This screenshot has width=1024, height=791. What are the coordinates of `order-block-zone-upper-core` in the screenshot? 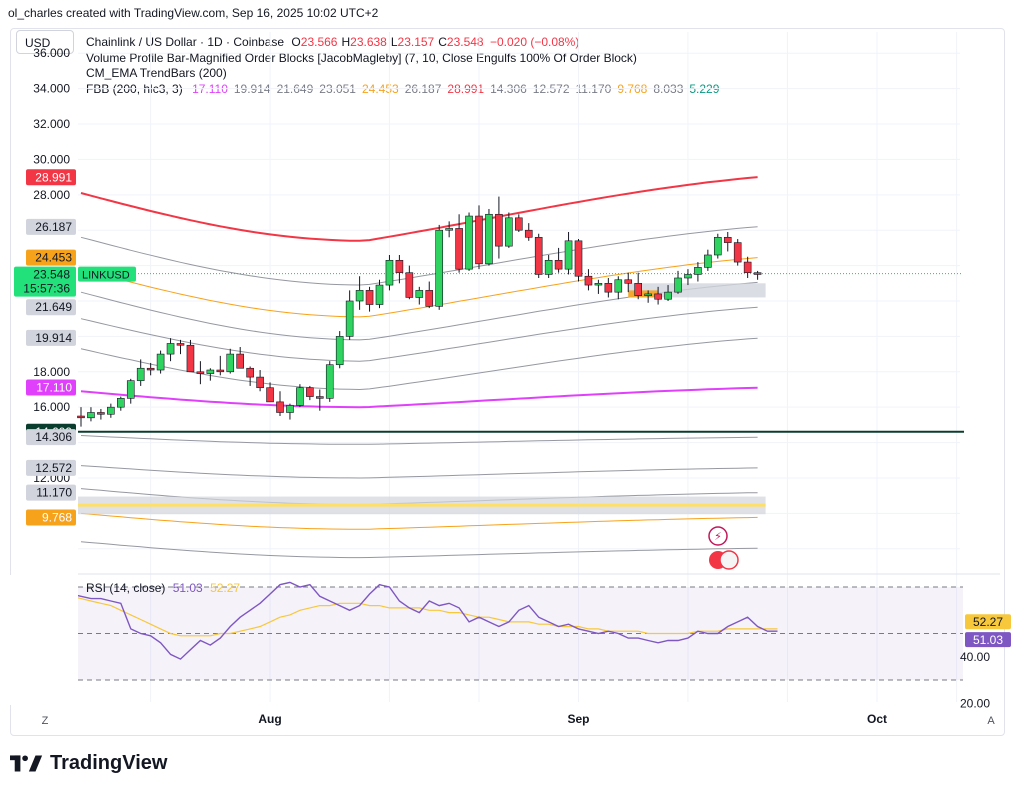 It's located at (643, 294).